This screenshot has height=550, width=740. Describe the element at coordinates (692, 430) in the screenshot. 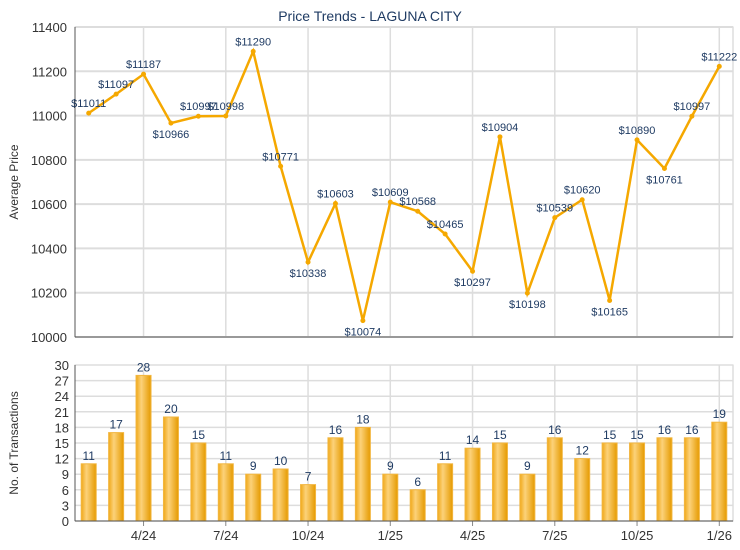

I see `bar-data-label: 16` at that location.